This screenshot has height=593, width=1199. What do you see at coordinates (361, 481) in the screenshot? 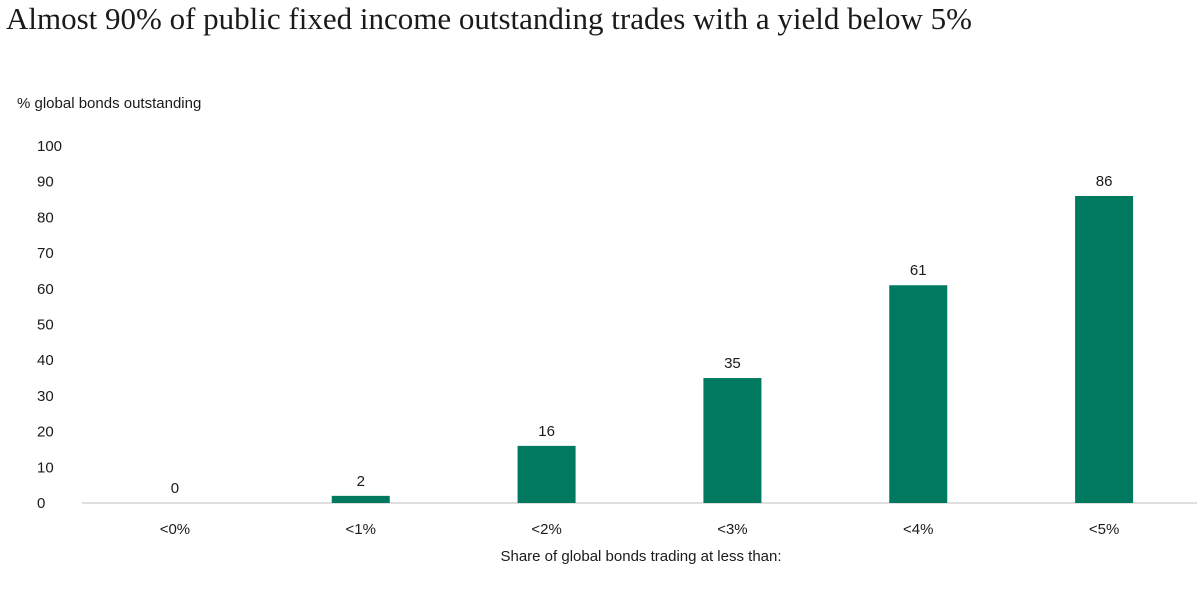
I see `bar-value-label: 2` at bounding box center [361, 481].